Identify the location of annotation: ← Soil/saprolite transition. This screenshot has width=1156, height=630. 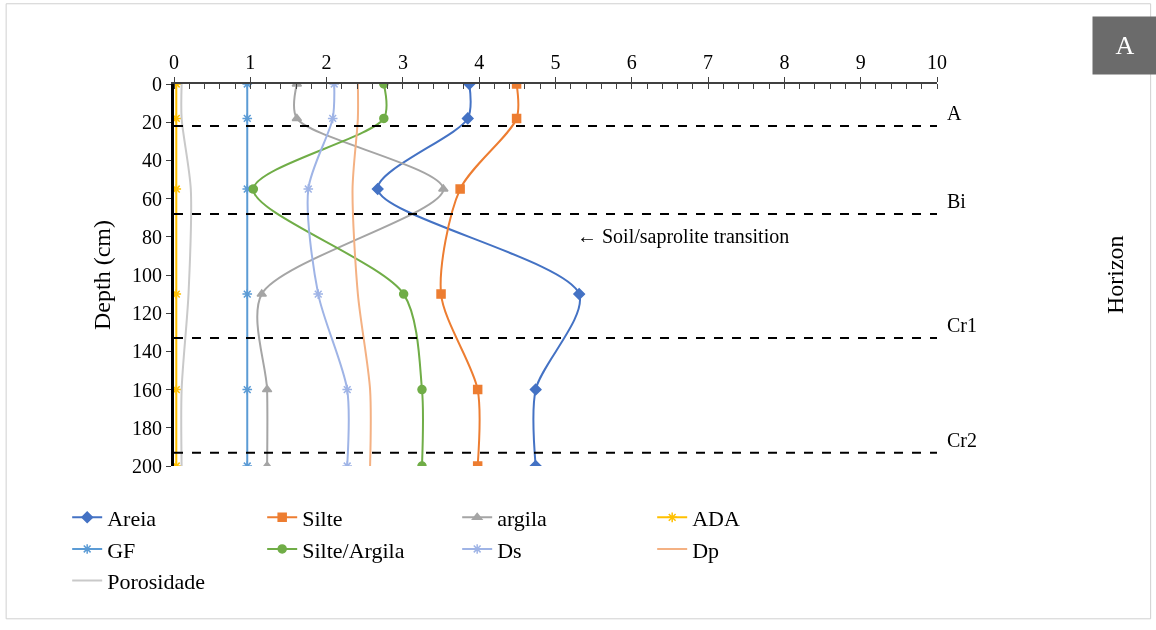
(683, 236).